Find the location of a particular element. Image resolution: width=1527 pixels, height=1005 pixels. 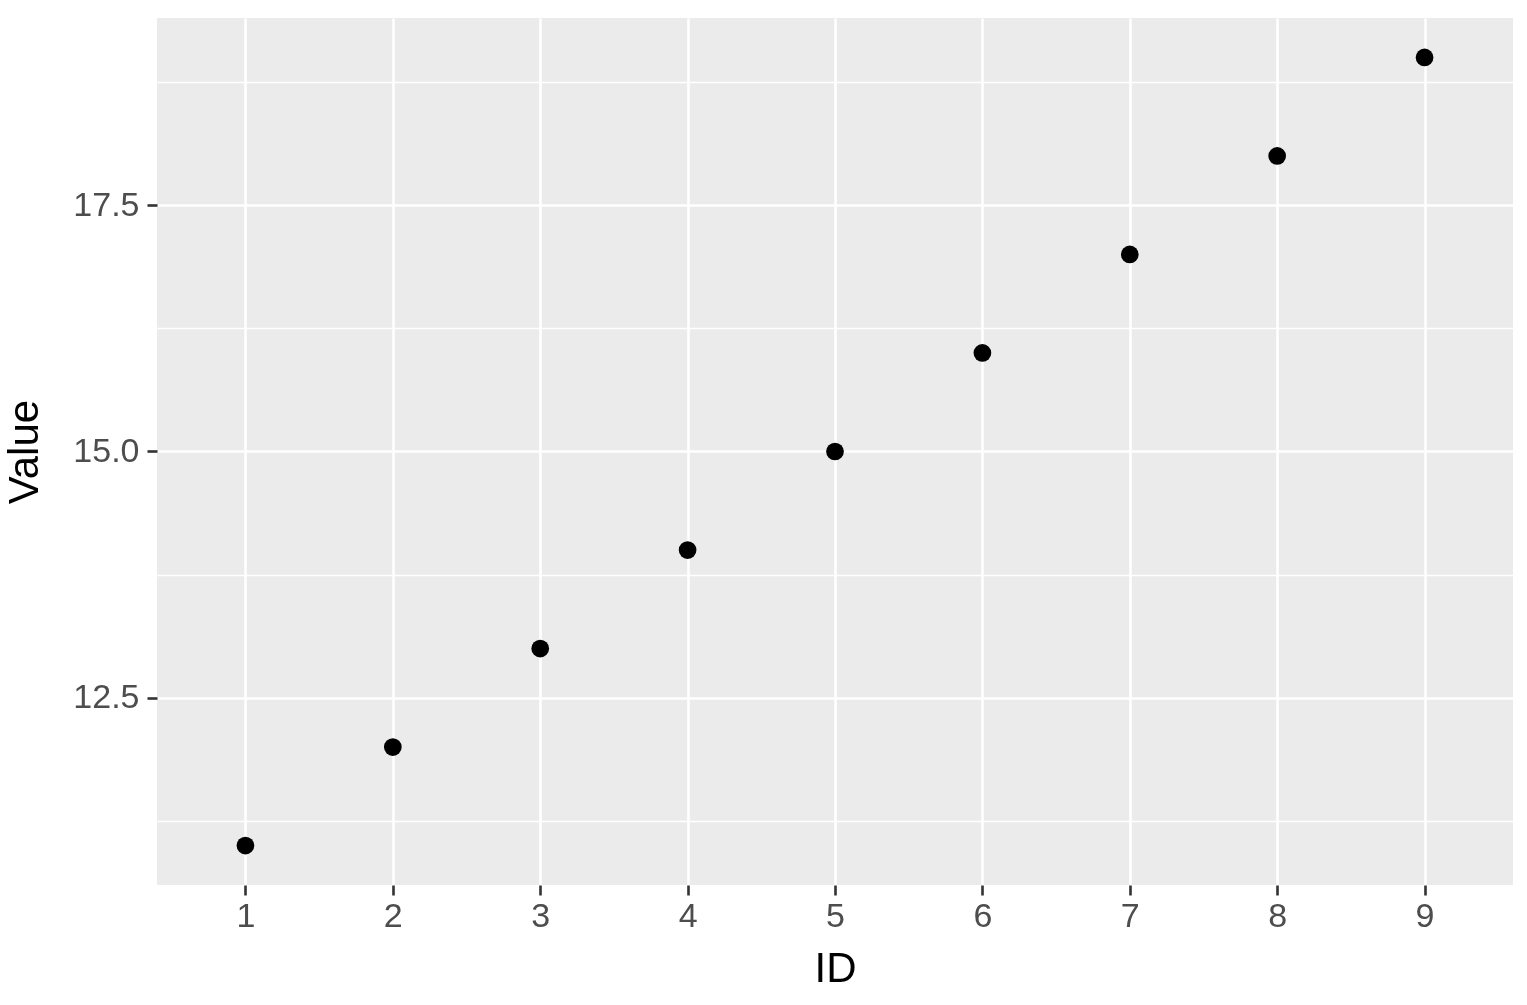

x-tick-label: 8 is located at coordinates (1278, 914).